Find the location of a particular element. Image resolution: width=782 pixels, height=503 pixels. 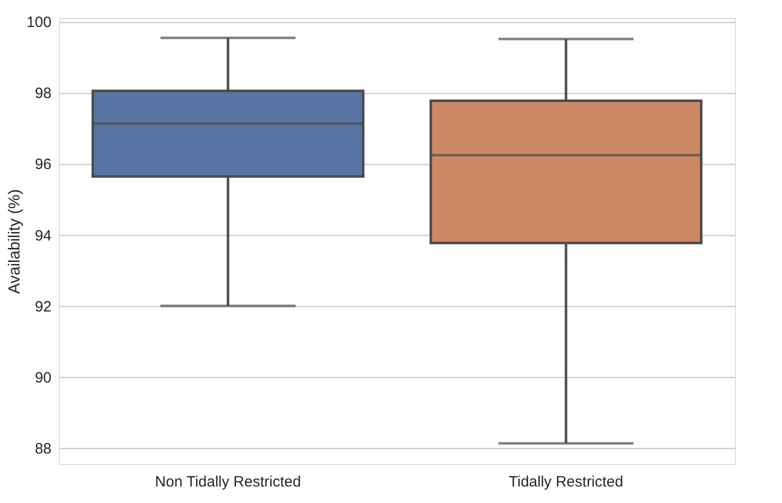

y-tick-label: 98 is located at coordinates (43, 93).